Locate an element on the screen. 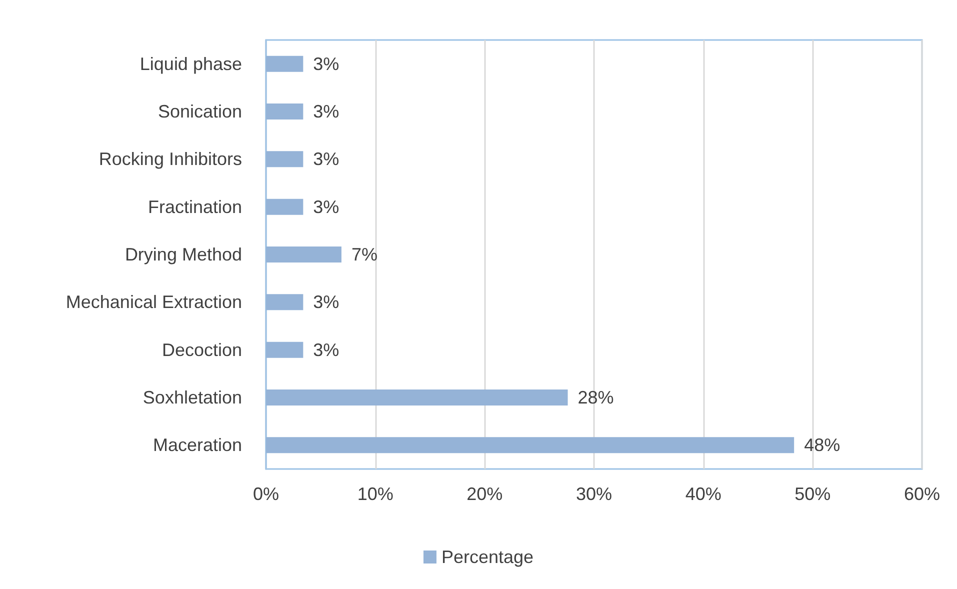 The height and width of the screenshot is (589, 957). x-tick-label: 20% is located at coordinates (484, 494).